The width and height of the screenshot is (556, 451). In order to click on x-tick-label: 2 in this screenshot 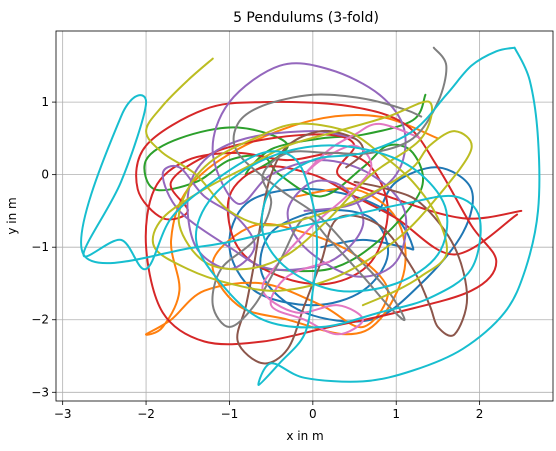, I will do `click(480, 414)`.